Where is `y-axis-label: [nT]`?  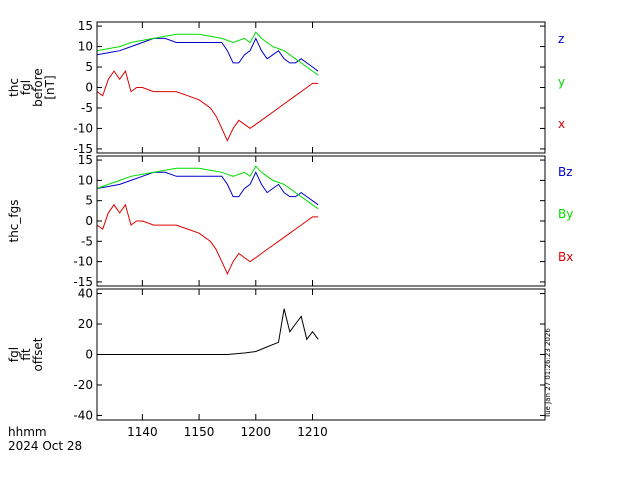 y-axis-label: [nT] is located at coordinates (50, 87).